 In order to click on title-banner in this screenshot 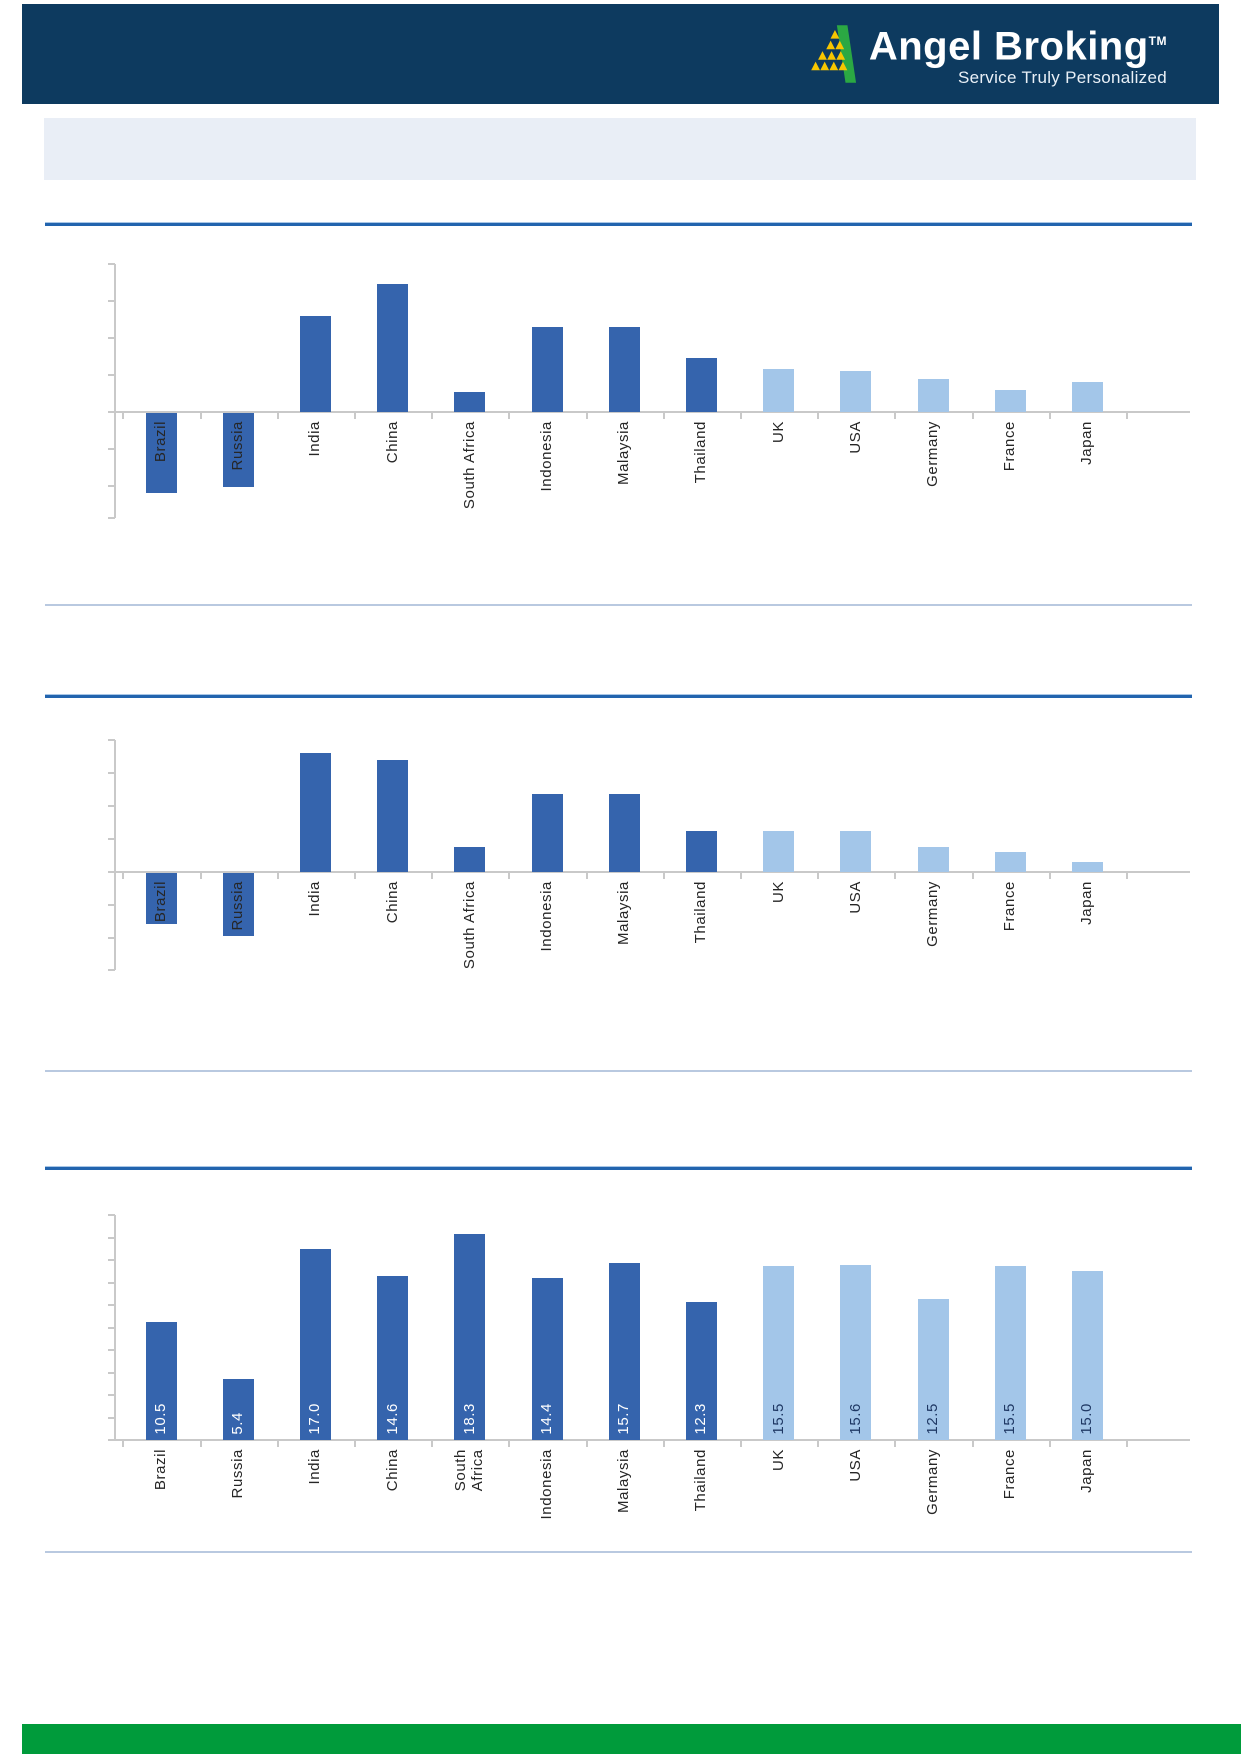, I will do `click(620, 149)`.